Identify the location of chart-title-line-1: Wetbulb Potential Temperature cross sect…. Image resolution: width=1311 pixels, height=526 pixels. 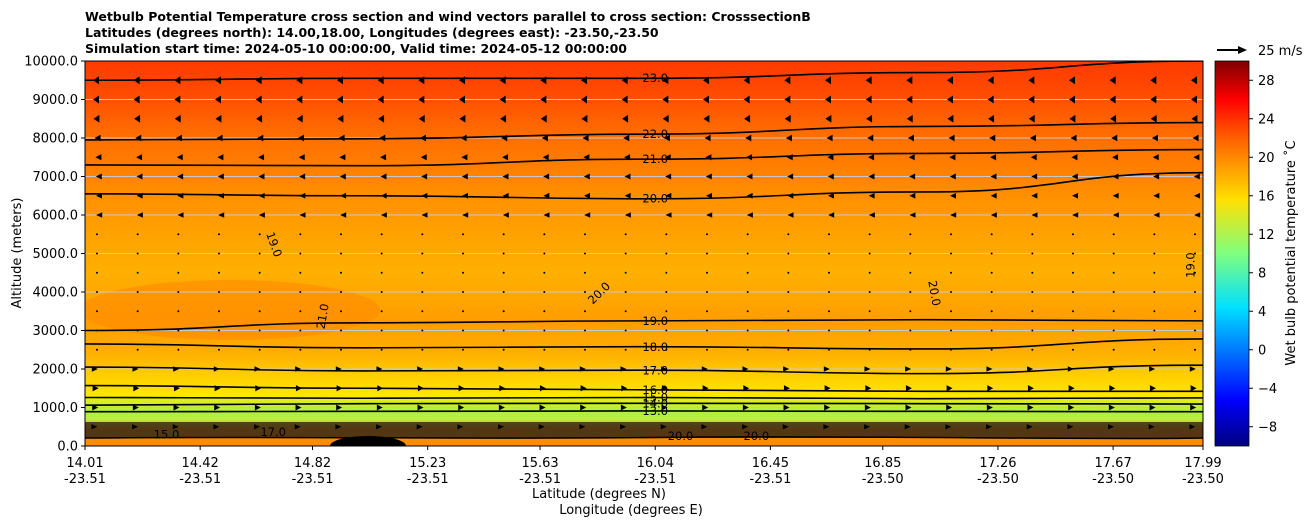
(448, 16).